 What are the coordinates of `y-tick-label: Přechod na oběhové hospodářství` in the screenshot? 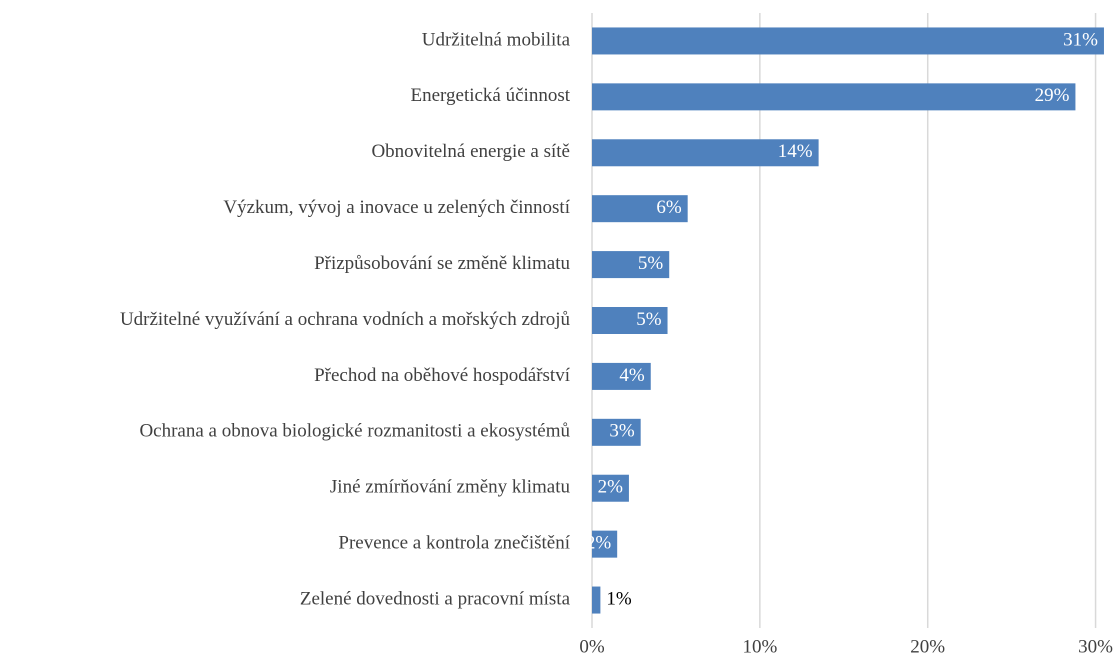 It's located at (442, 375).